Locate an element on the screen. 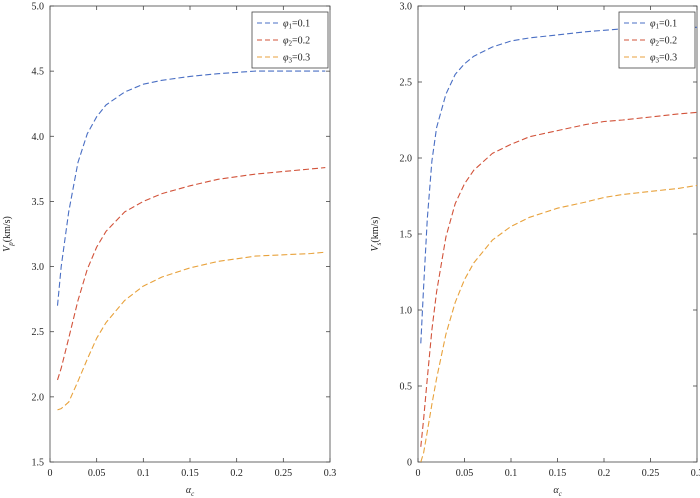  y-tick-label: 4.0 is located at coordinates (38, 137).